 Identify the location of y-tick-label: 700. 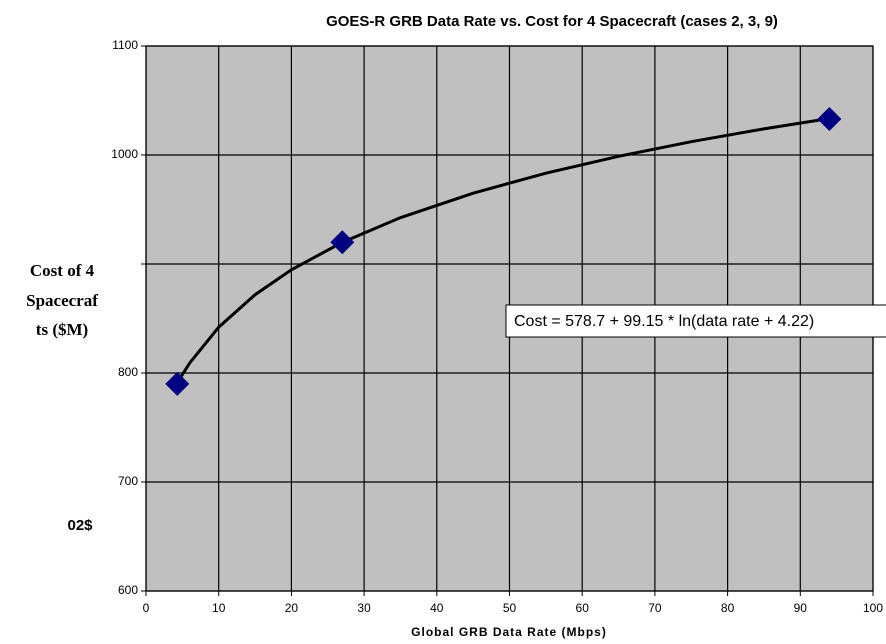
(128, 481).